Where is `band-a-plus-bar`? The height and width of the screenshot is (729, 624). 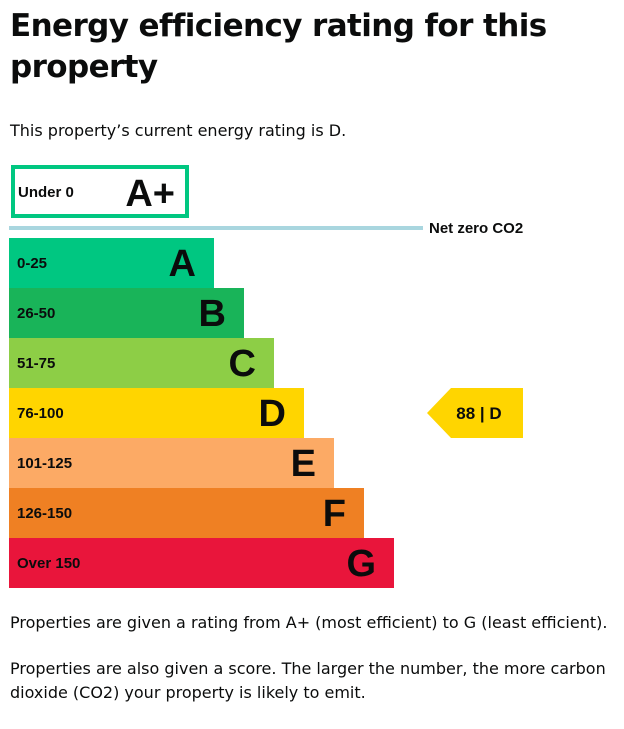 band-a-plus-bar is located at coordinates (100, 191).